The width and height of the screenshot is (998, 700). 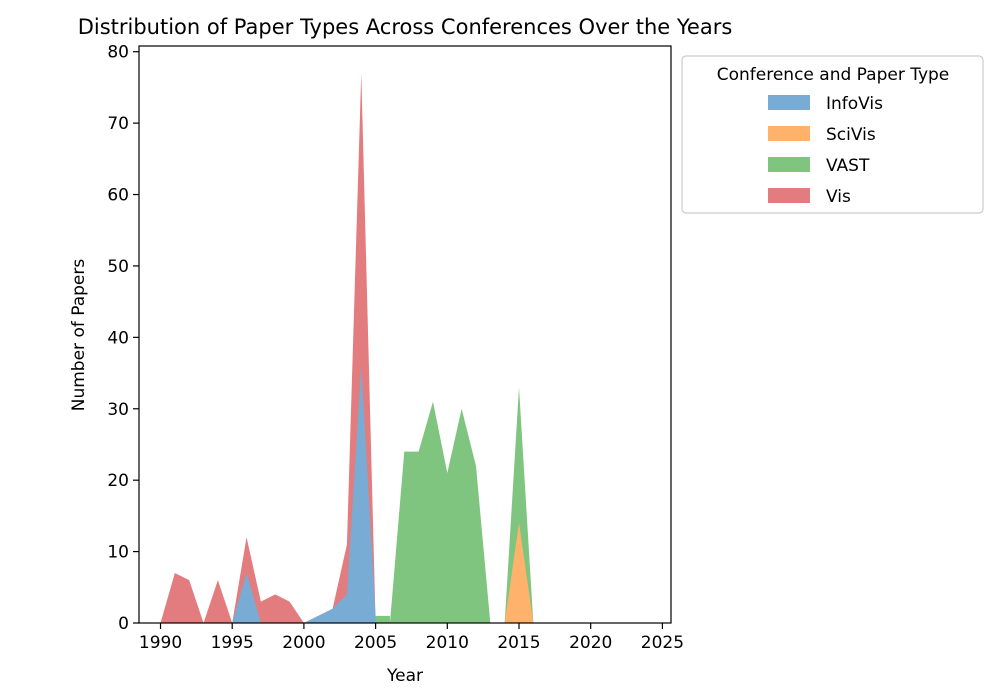 I want to click on legend-label-vast: VAST, so click(x=848, y=166).